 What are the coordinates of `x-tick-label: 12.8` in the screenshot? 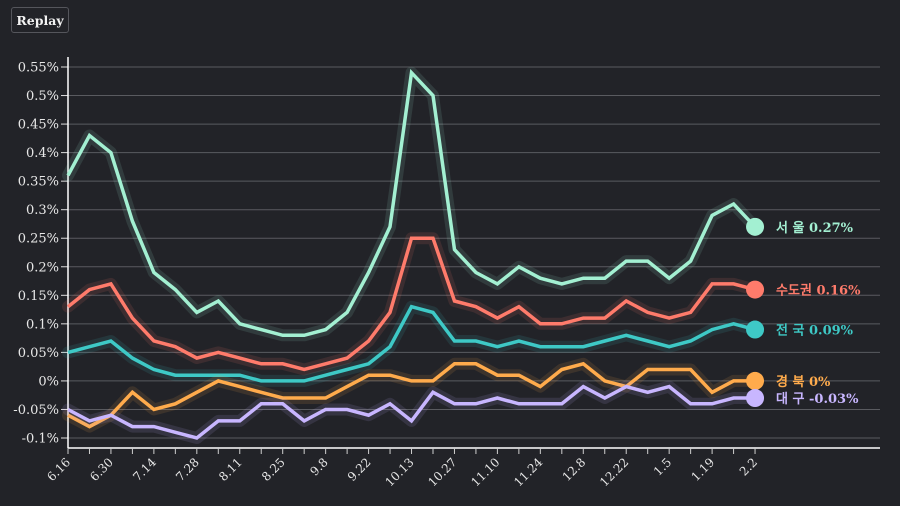 It's located at (574, 469).